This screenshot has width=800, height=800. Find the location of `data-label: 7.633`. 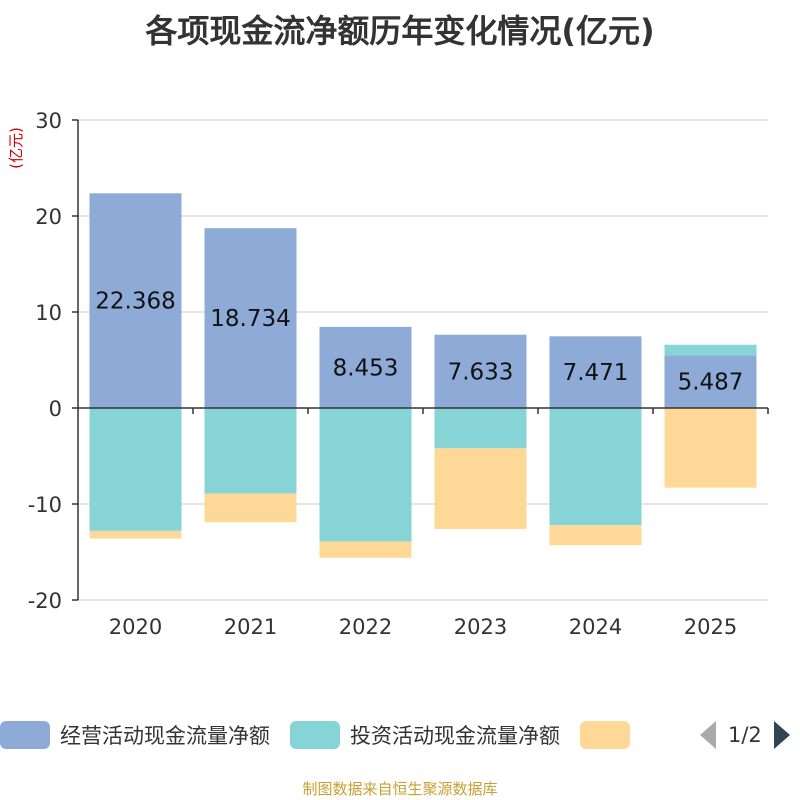

data-label: 7.633 is located at coordinates (481, 372).